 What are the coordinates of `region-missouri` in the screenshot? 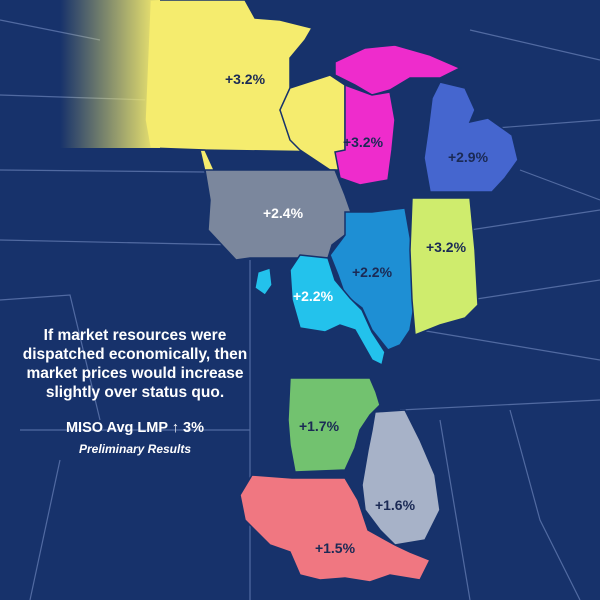 It's located at (337, 310).